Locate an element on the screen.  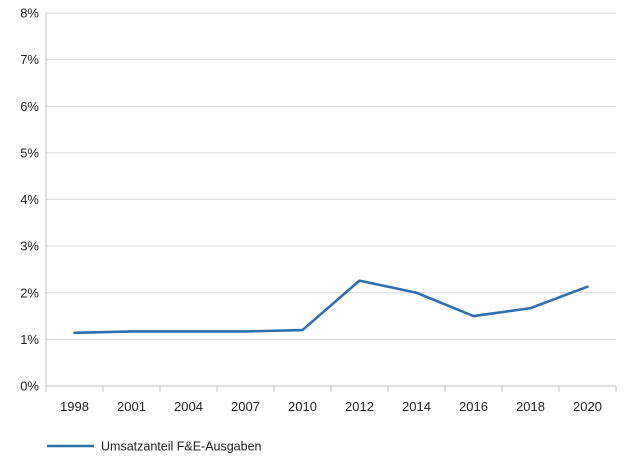
y-axis-tick-labels: 0% 1% 2% 3% 4% 5% 6% 7% 8% is located at coordinates (29, 200).